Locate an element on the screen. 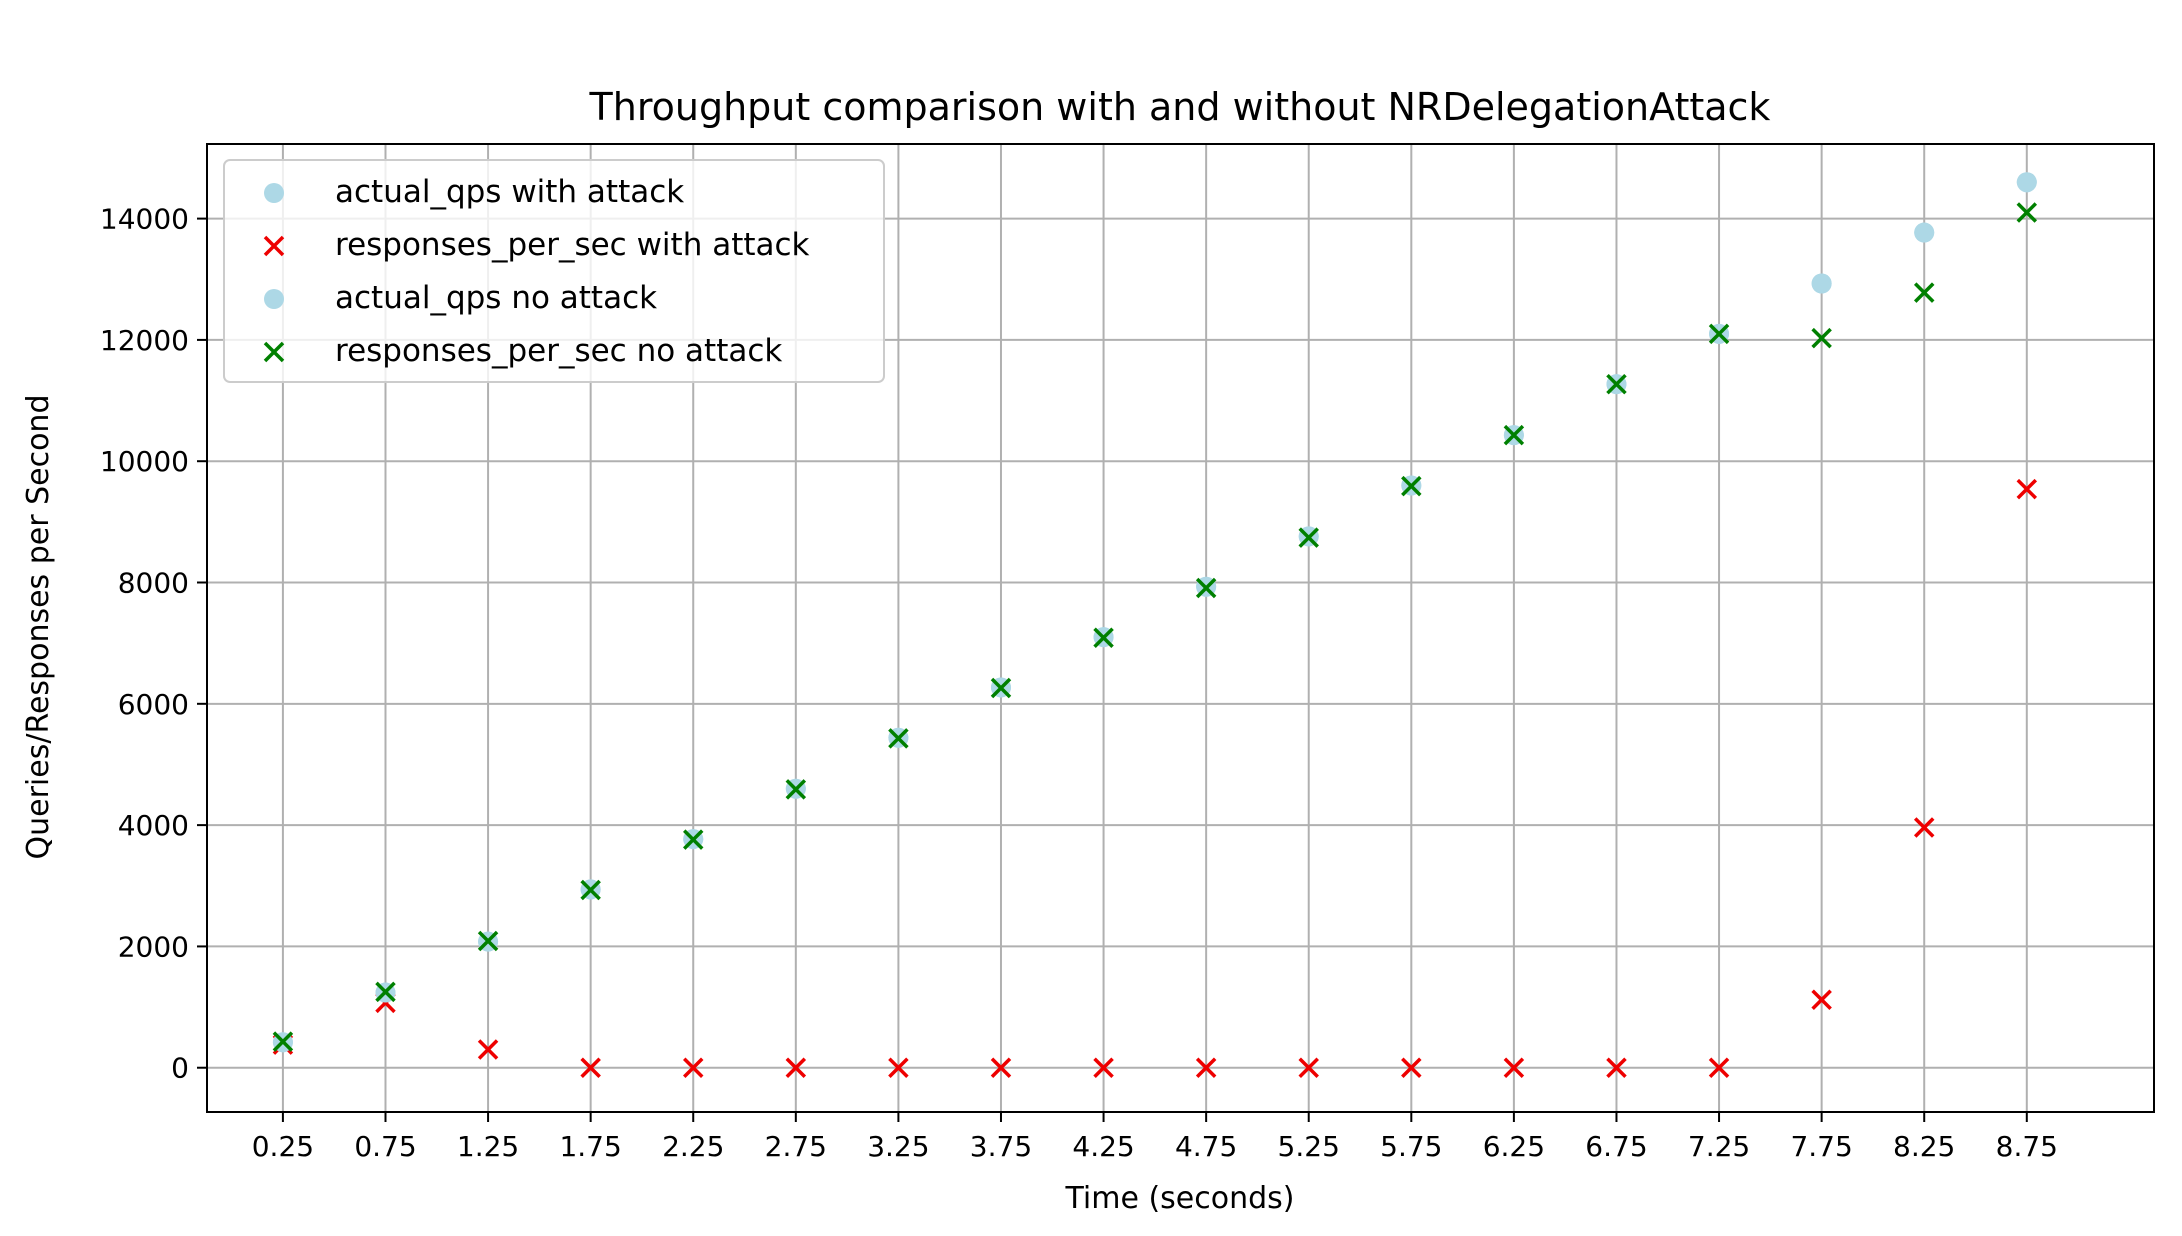 Image resolution: width=2182 pixels, height=1236 pixels. legend-box is located at coordinates (554, 271).